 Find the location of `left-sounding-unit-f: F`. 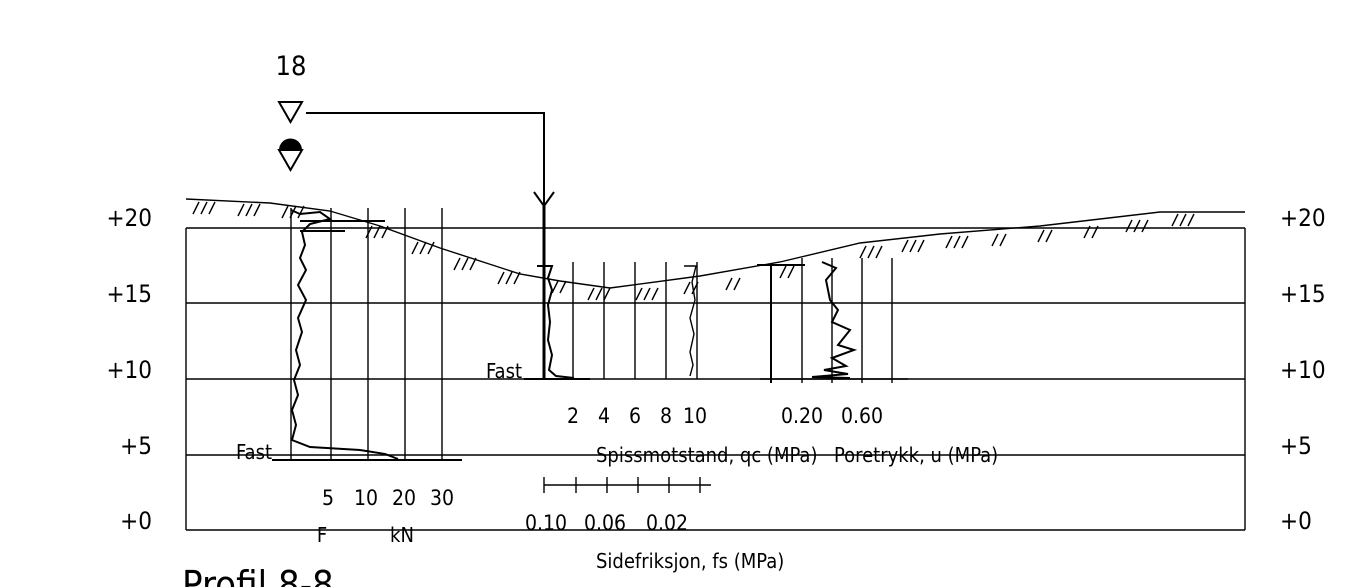

left-sounding-unit-f: F is located at coordinates (322, 535).